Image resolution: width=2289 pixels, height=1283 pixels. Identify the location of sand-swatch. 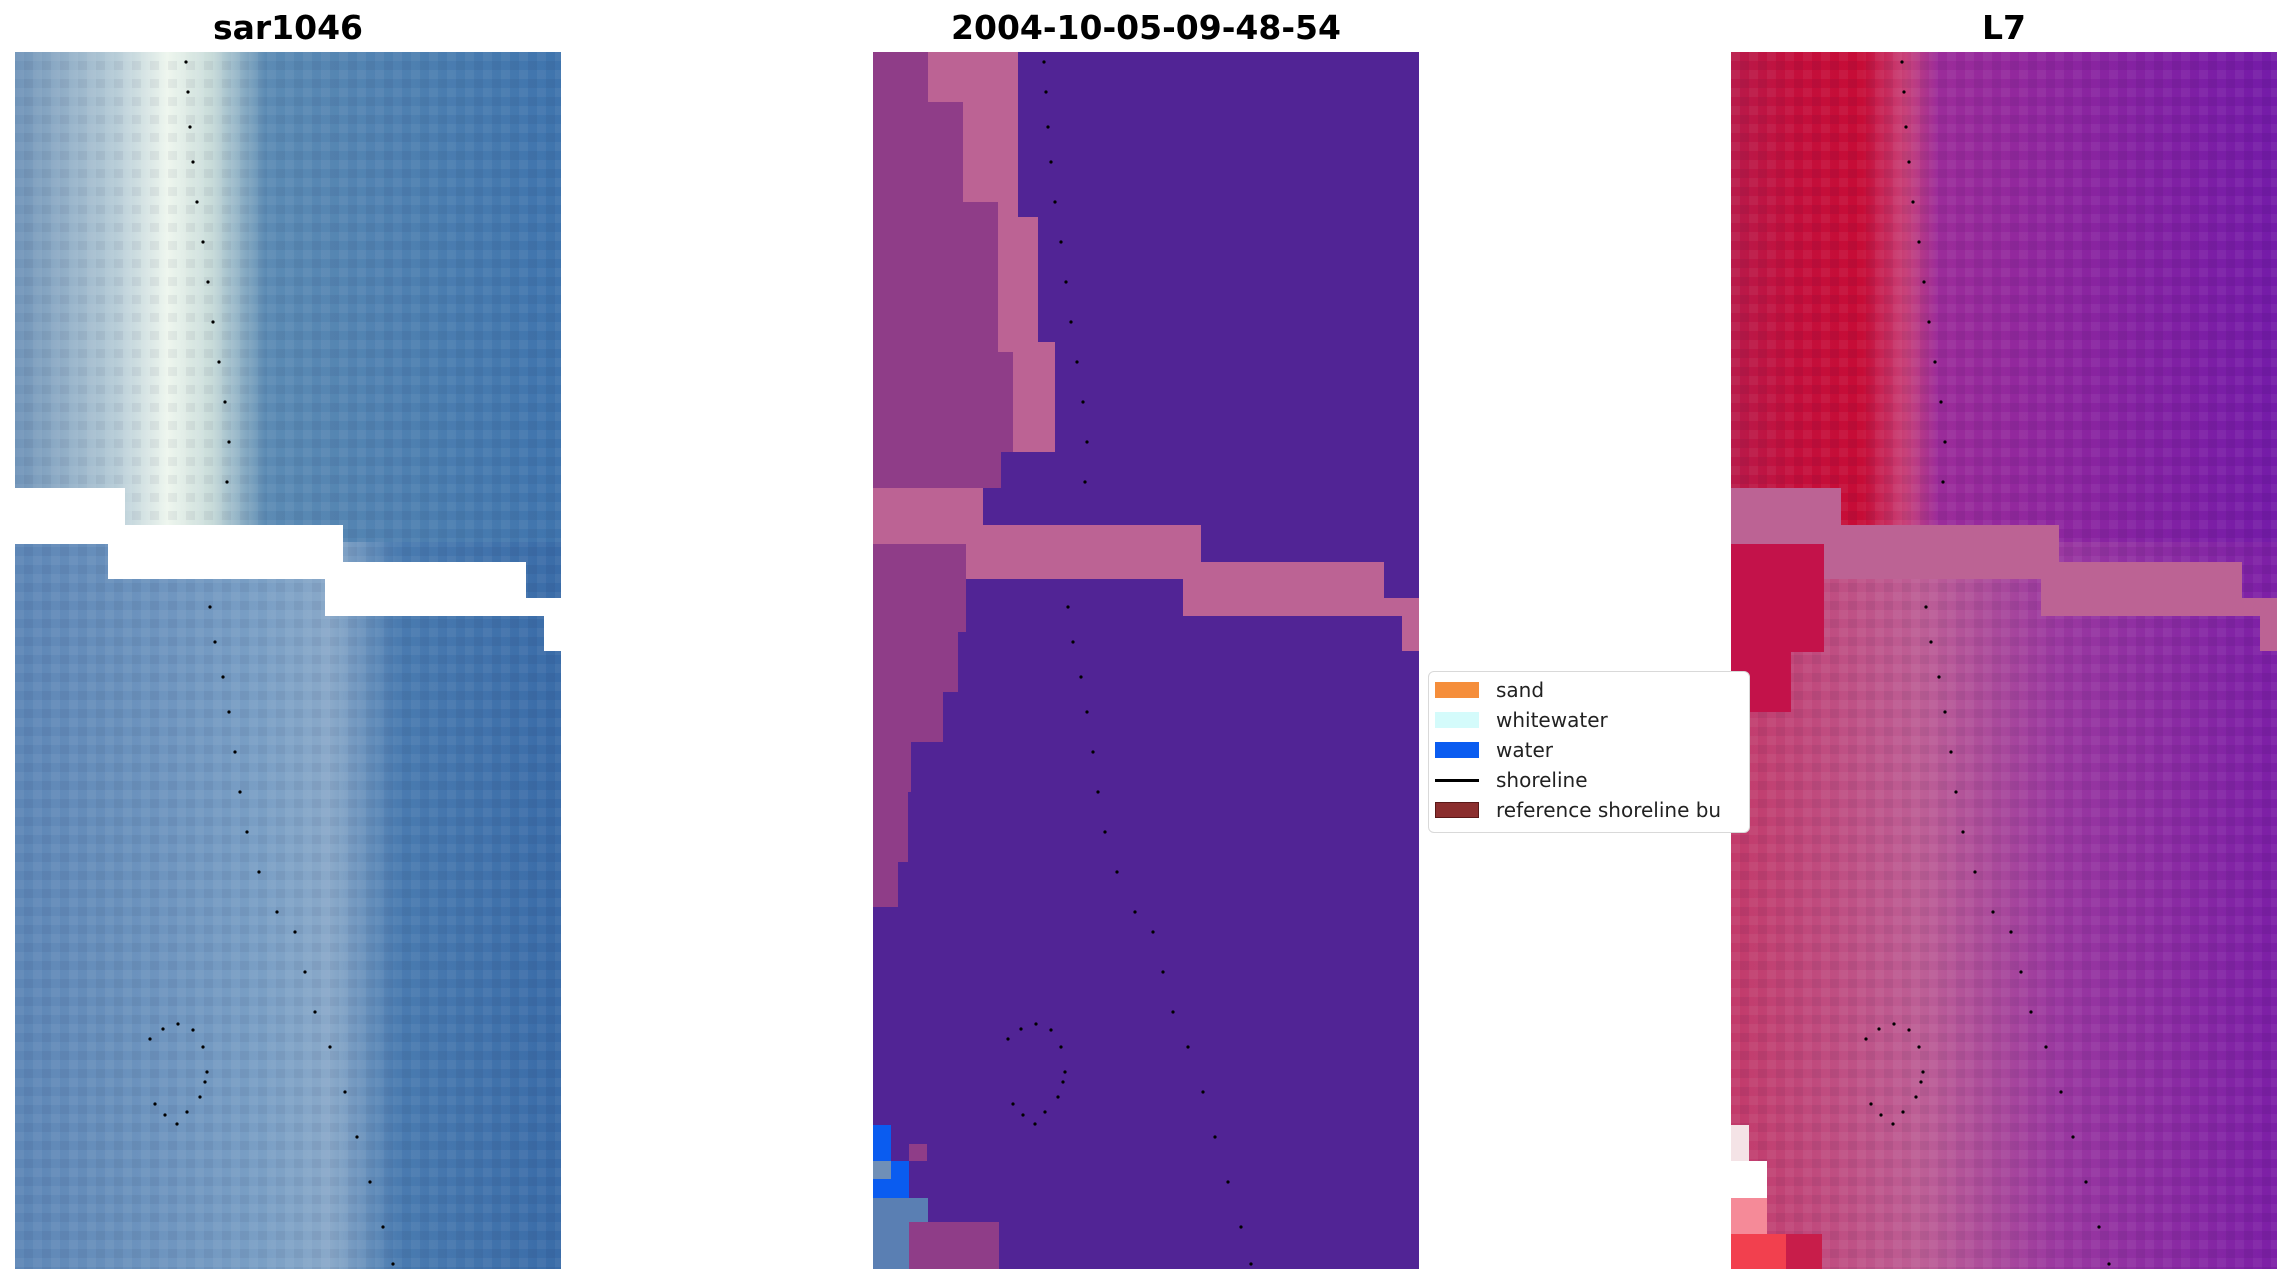
(1457, 690).